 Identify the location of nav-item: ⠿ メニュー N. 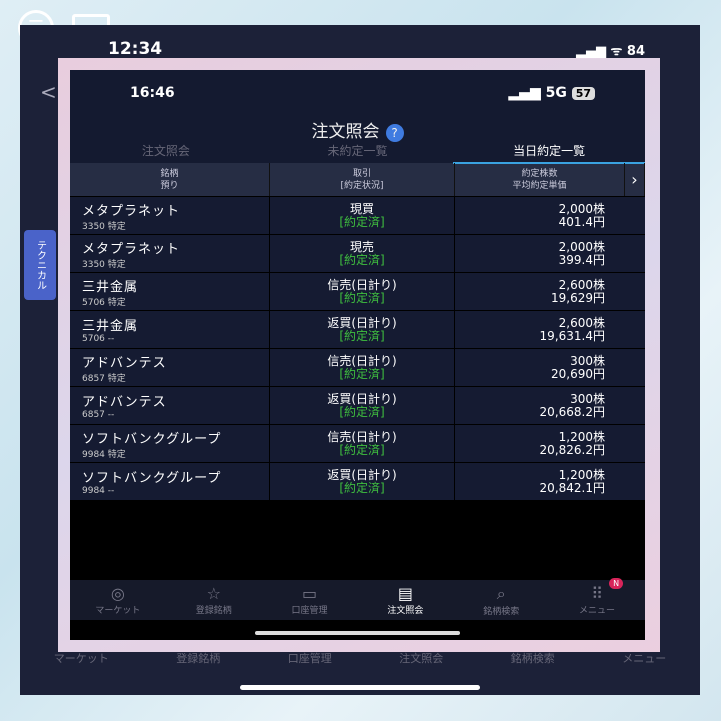
(597, 597).